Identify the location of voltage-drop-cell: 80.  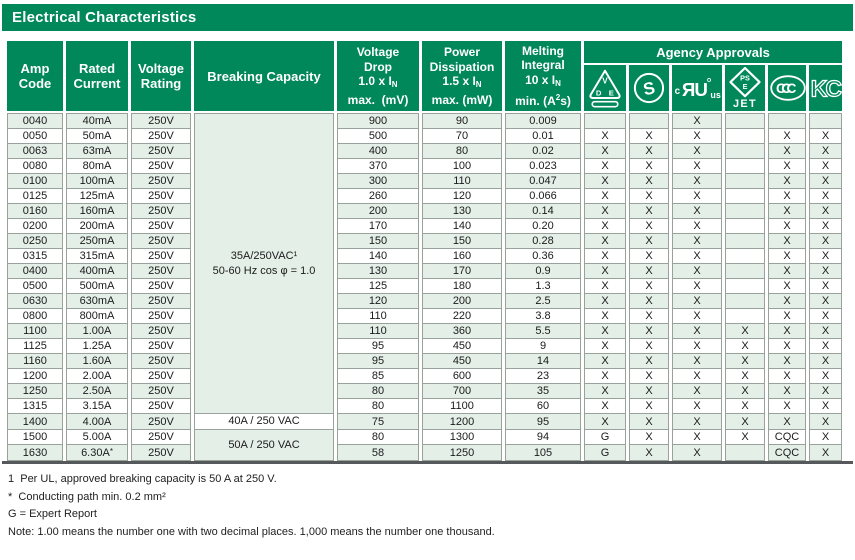
(378, 437).